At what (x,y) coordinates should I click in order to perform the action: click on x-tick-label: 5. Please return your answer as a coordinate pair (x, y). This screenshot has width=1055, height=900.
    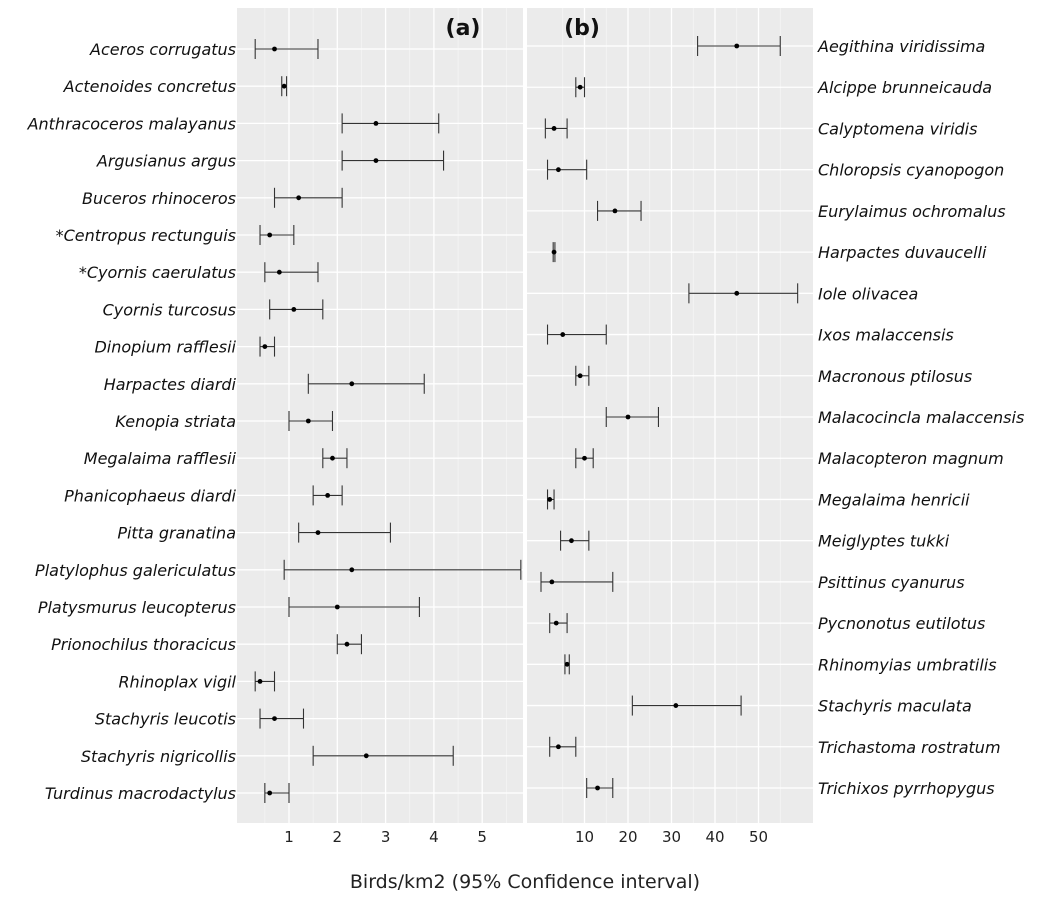
    Looking at the image, I should click on (482, 837).